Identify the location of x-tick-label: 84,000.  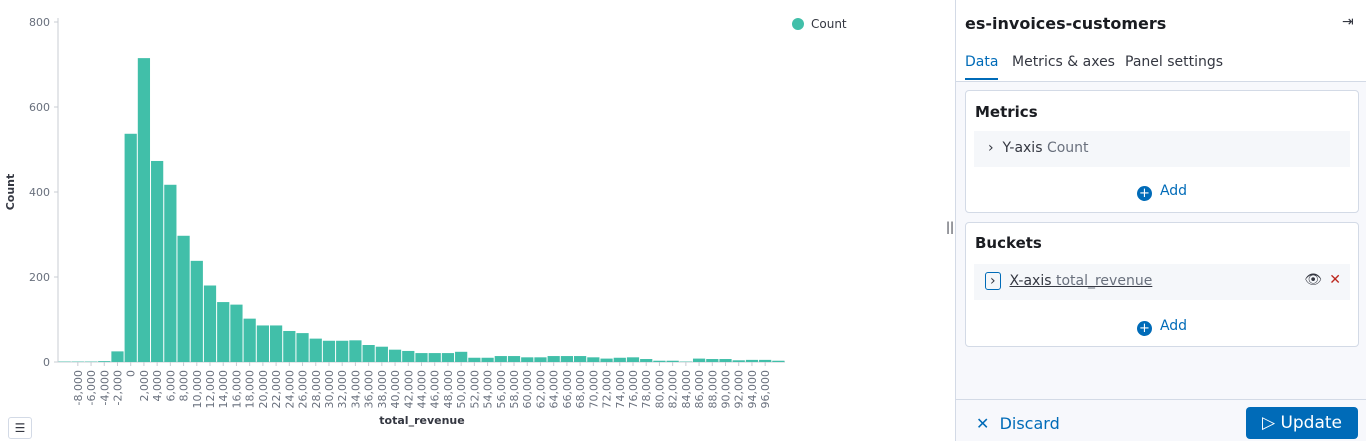
(686, 389).